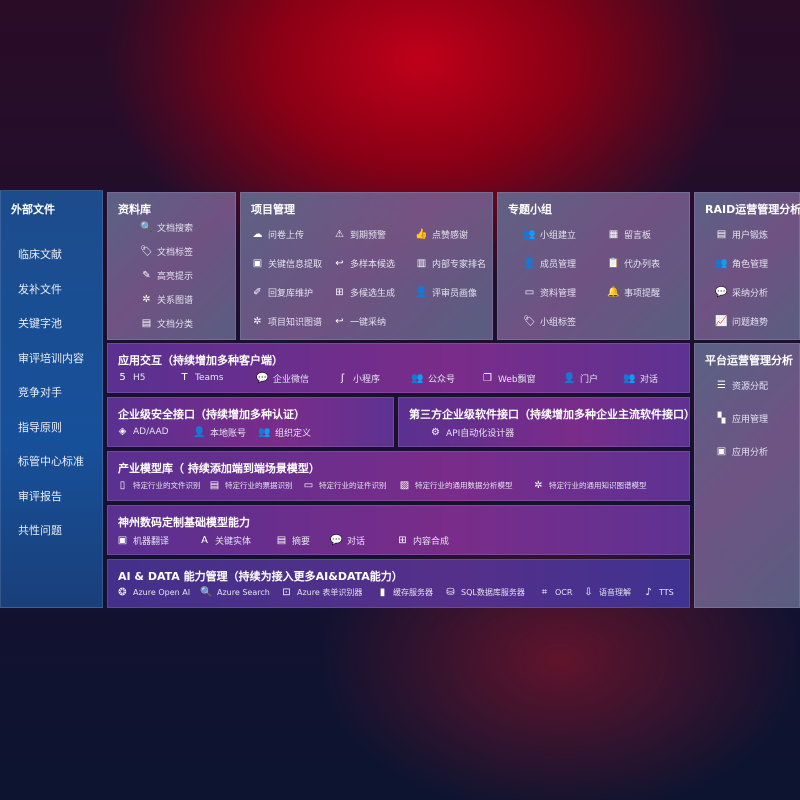 This screenshot has width=800, height=800. I want to click on item-label: 特定行业的通用知识图谱模型, so click(598, 485).